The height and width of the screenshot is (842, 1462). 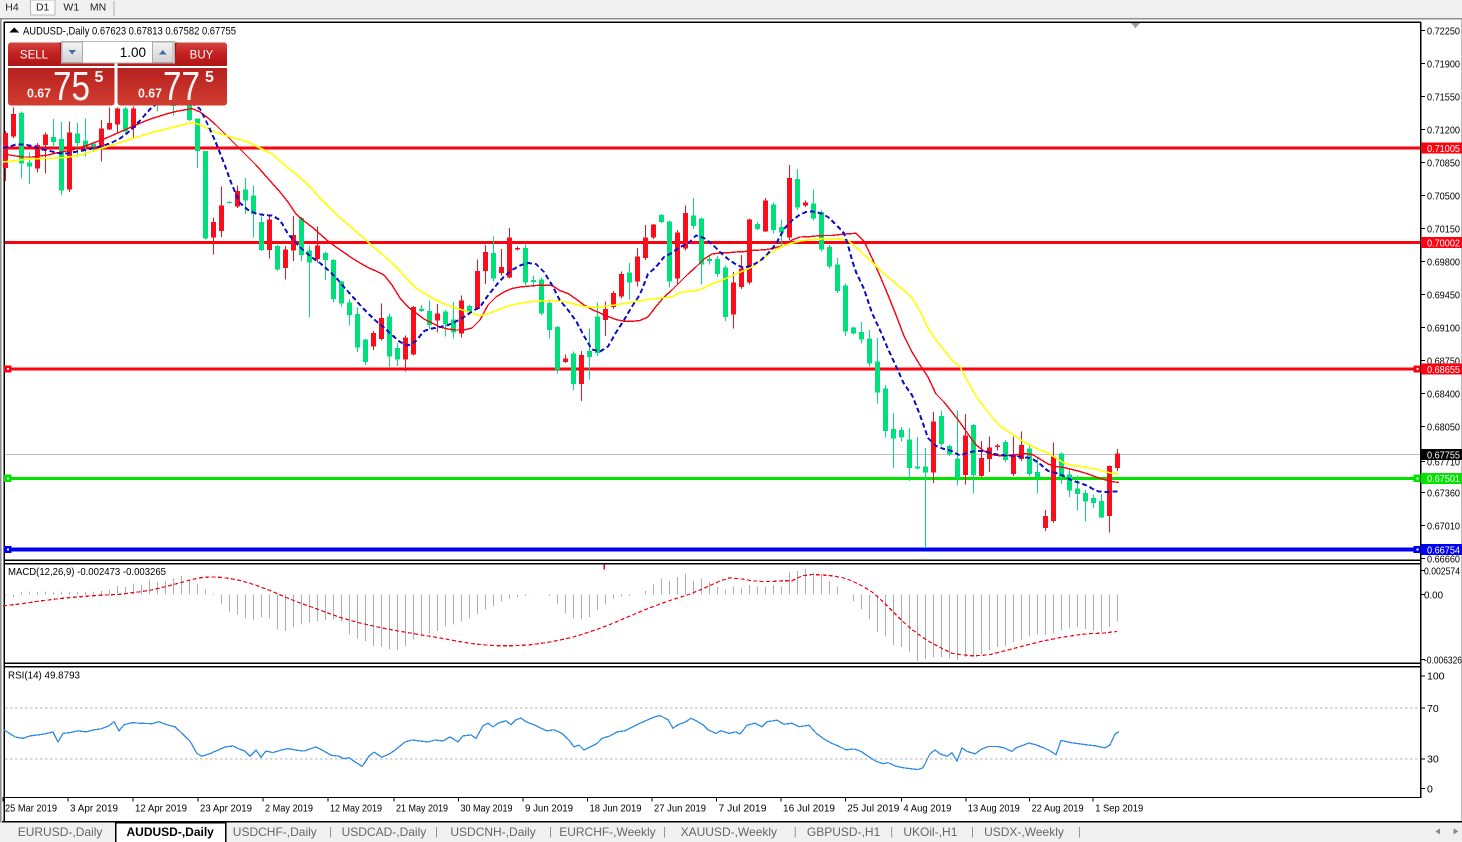 I want to click on svg-text: 0.69450, so click(x=1443, y=295).